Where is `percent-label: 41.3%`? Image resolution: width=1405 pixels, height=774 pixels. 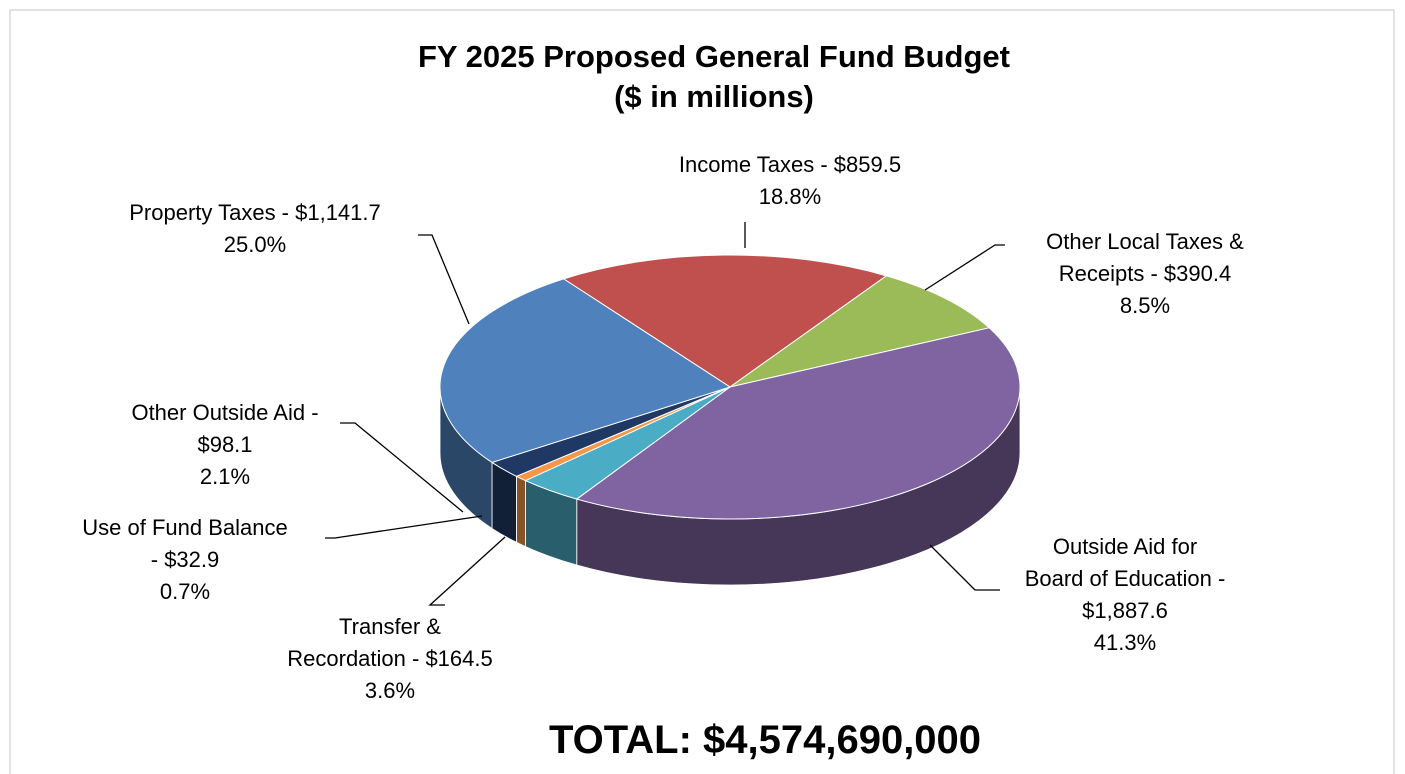
percent-label: 41.3% is located at coordinates (1125, 642).